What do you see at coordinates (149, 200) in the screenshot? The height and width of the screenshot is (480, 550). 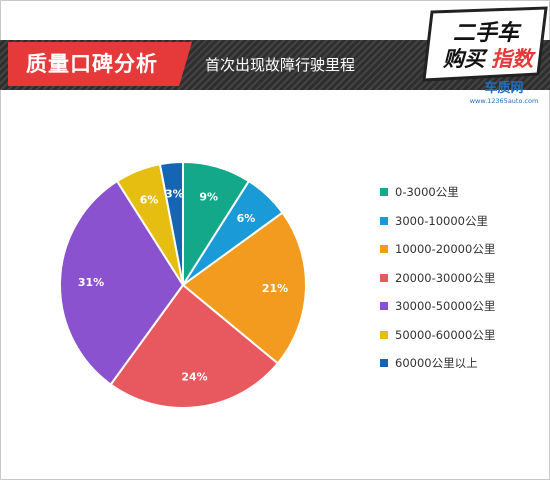 I see `slice-data-label-6: 6%` at bounding box center [149, 200].